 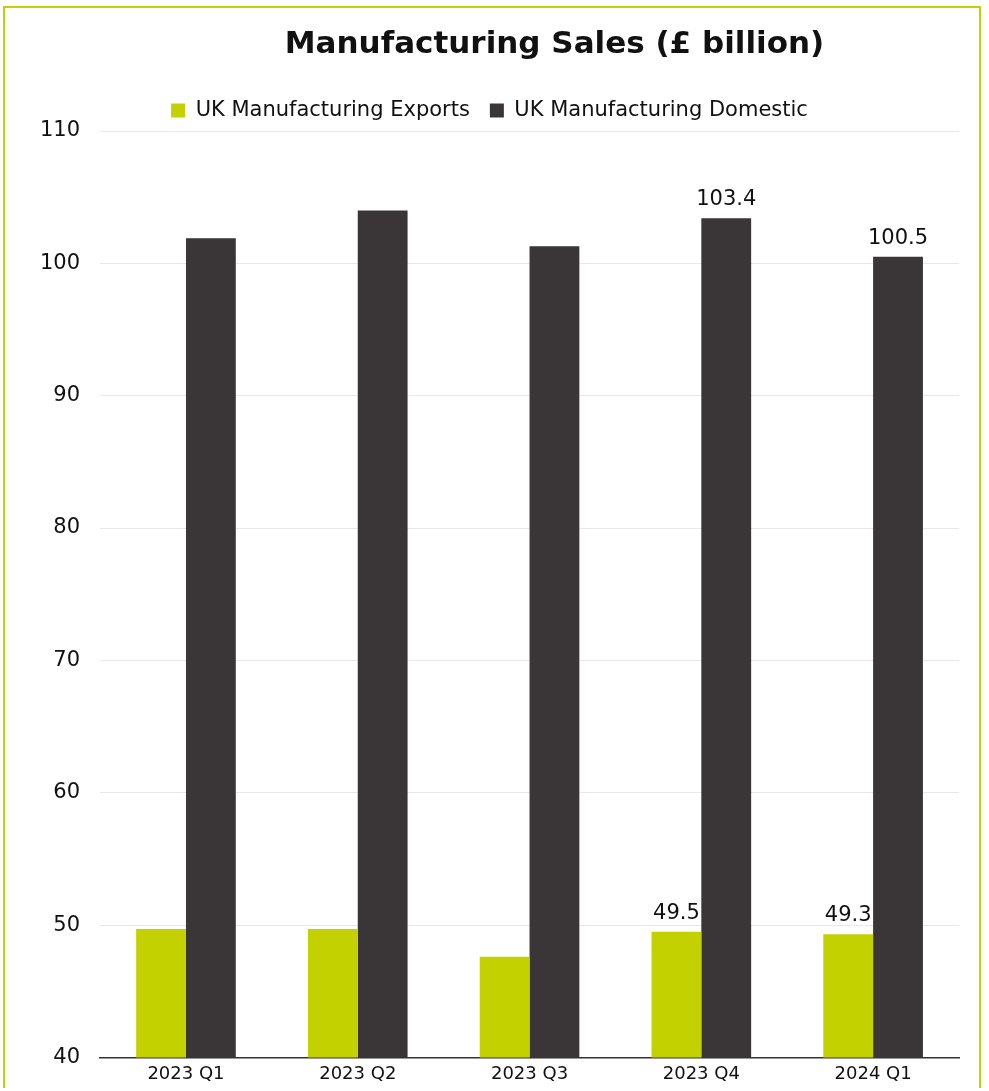 I want to click on x-tick-label: 2023 Q1, so click(x=186, y=1072).